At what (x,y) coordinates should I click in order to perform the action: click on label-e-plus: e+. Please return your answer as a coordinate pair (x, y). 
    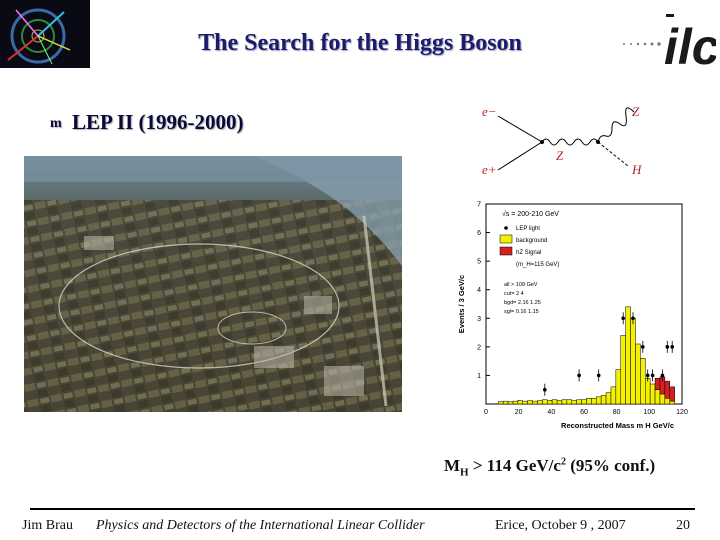
    Looking at the image, I should click on (489, 169).